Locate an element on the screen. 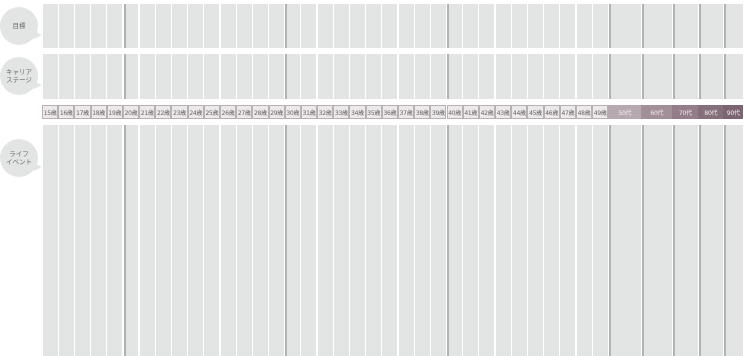 This screenshot has width=744, height=356. age-cell: 47歳 is located at coordinates (567, 112).